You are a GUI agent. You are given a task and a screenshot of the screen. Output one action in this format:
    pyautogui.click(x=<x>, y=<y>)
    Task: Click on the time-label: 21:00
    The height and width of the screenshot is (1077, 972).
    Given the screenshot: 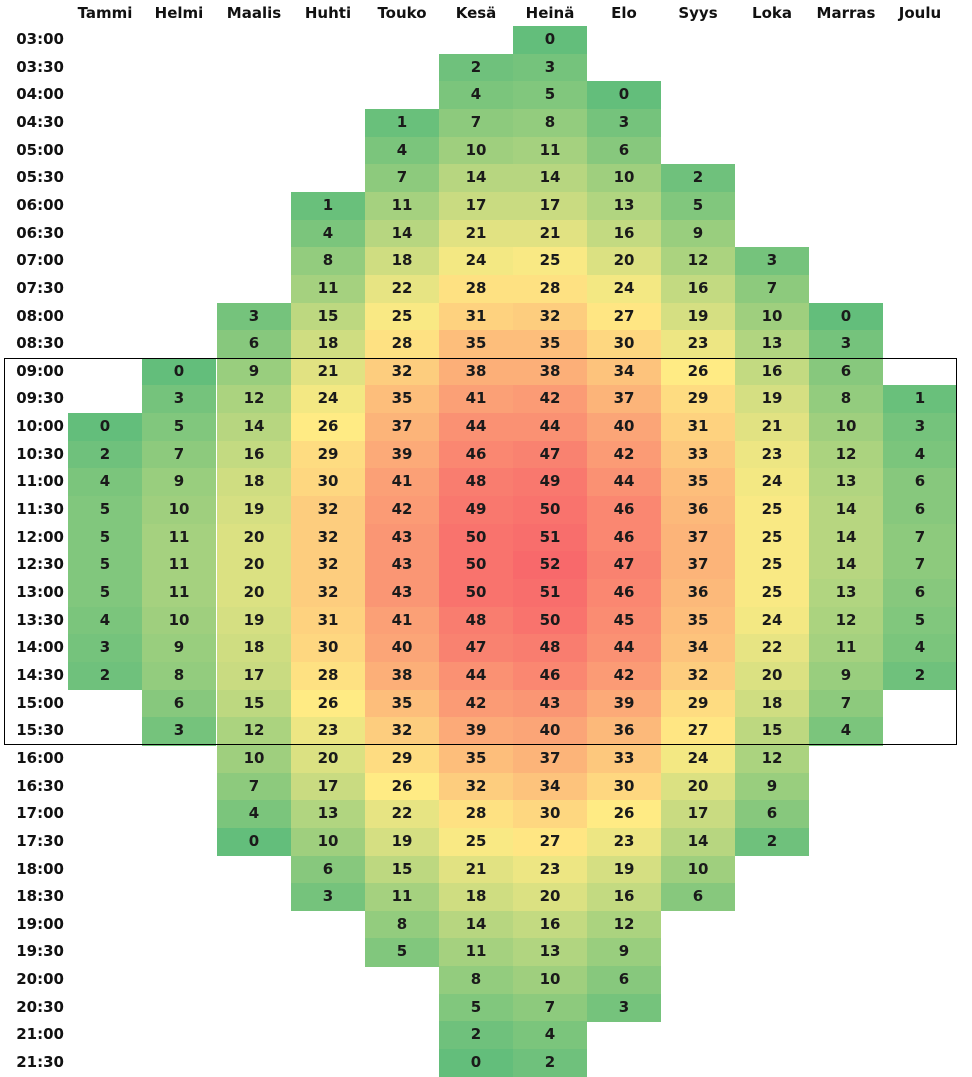 What is the action you would take?
    pyautogui.click(x=40, y=1034)
    